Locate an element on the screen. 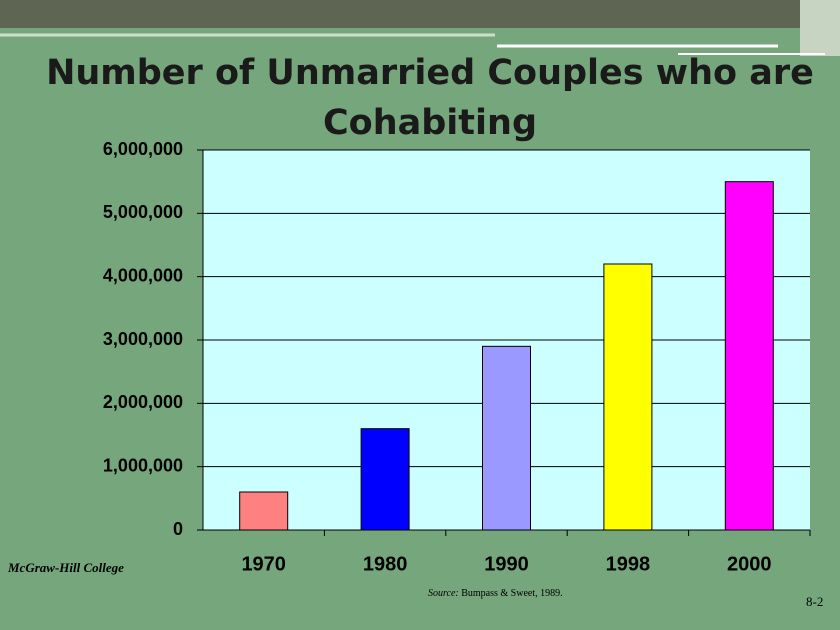  source-text: Bumpass & Sweet, 1989. is located at coordinates (512, 593).